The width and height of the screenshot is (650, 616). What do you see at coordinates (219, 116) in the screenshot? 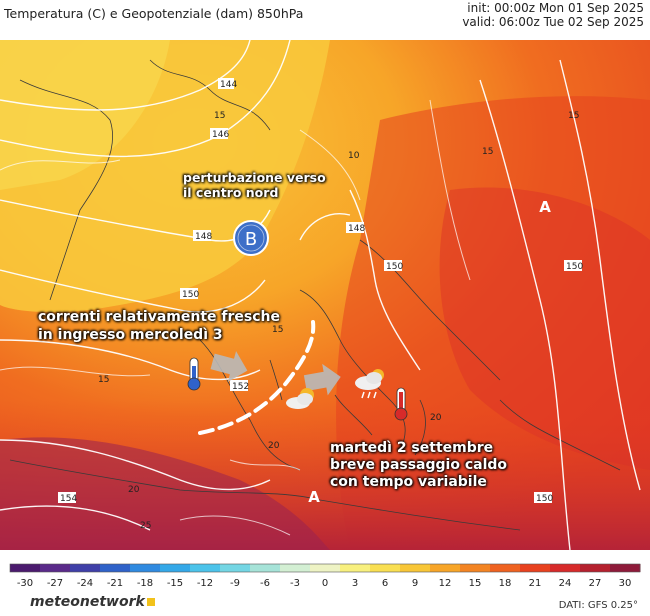
I see `isotherm-label-15e: 15` at bounding box center [219, 116].